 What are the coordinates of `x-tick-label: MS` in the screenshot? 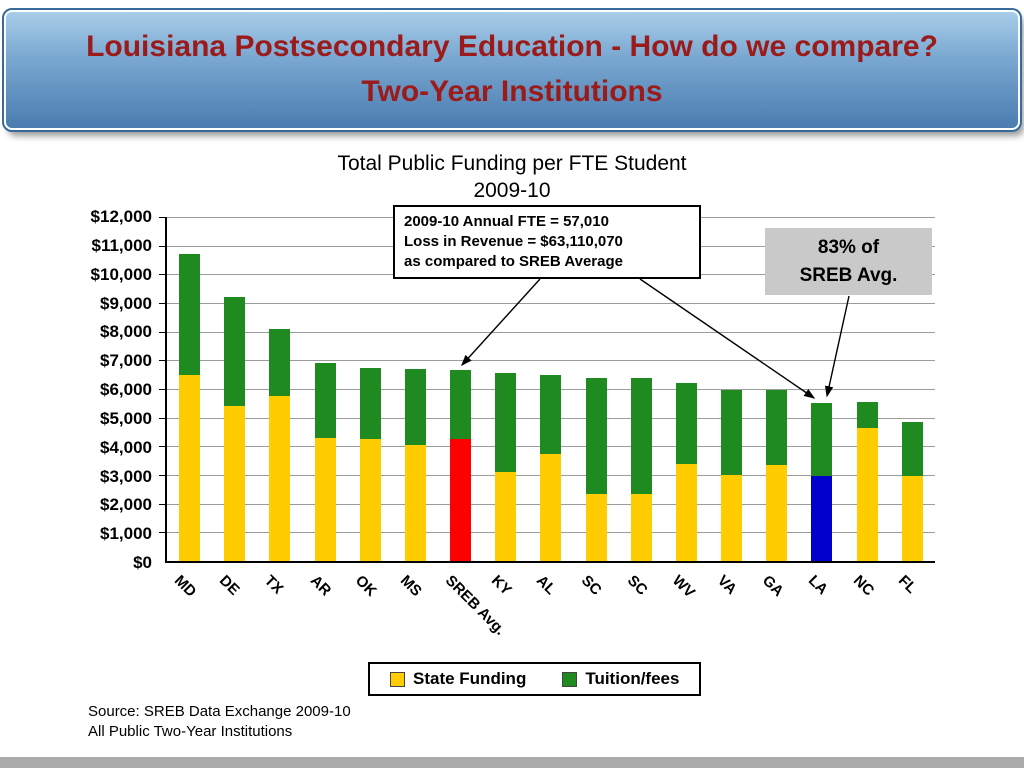 It's located at (411, 586).